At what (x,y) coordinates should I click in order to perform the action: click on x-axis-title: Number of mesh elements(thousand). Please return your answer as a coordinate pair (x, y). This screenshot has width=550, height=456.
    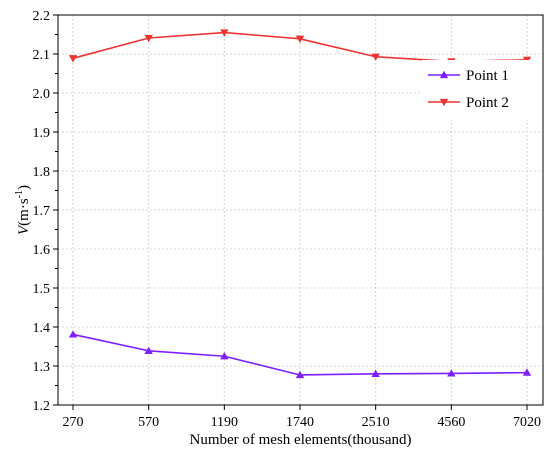
    Looking at the image, I should click on (300, 440).